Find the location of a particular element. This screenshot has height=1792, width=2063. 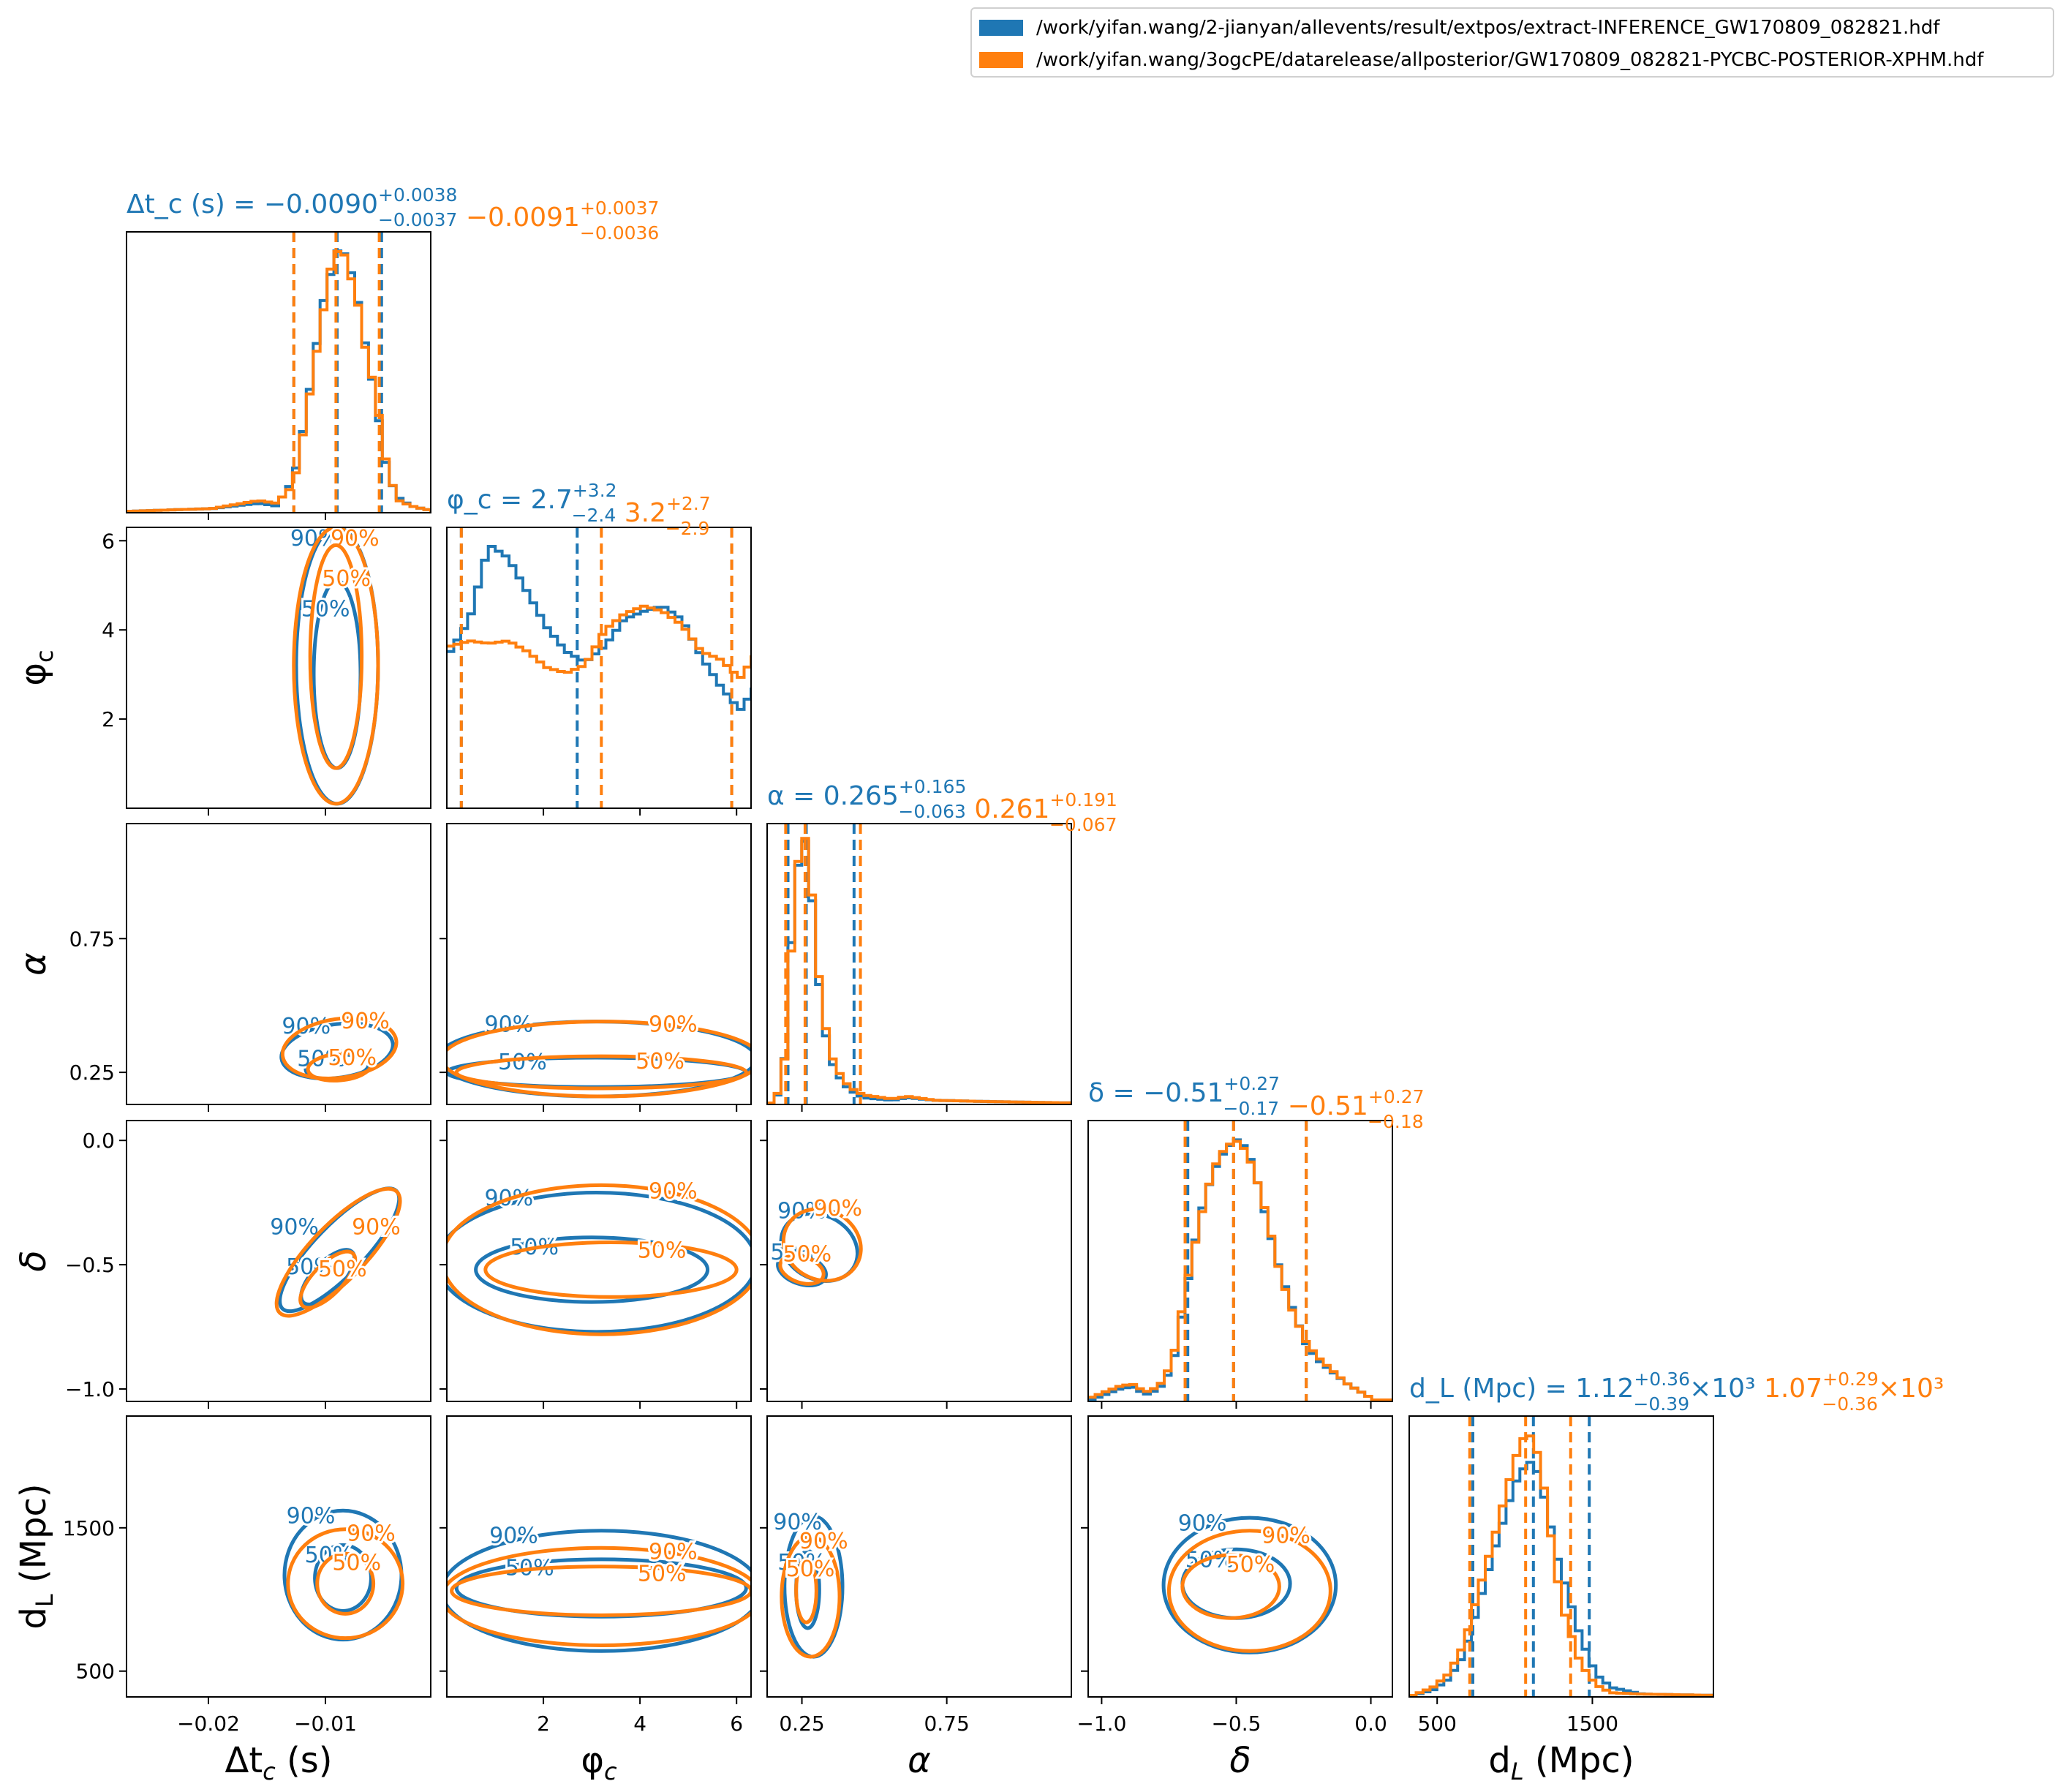

contours-phic-delta: 90%50%90%50% is located at coordinates (599, 1256).